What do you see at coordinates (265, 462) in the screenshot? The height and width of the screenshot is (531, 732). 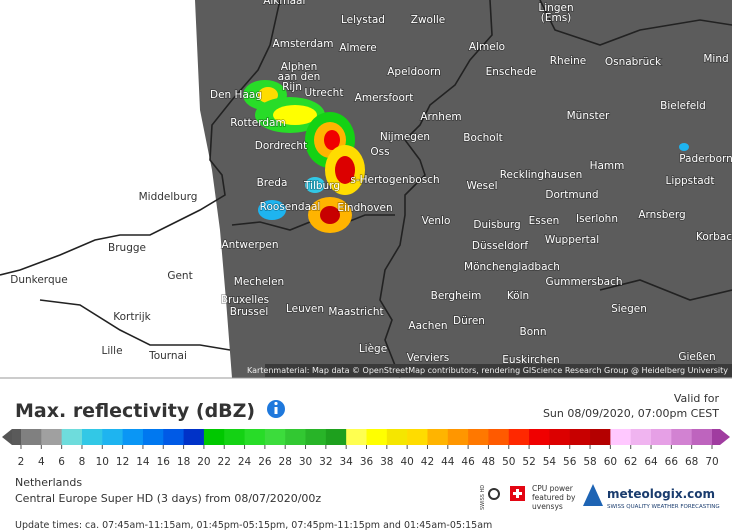 I see `scale-label: 26` at bounding box center [265, 462].